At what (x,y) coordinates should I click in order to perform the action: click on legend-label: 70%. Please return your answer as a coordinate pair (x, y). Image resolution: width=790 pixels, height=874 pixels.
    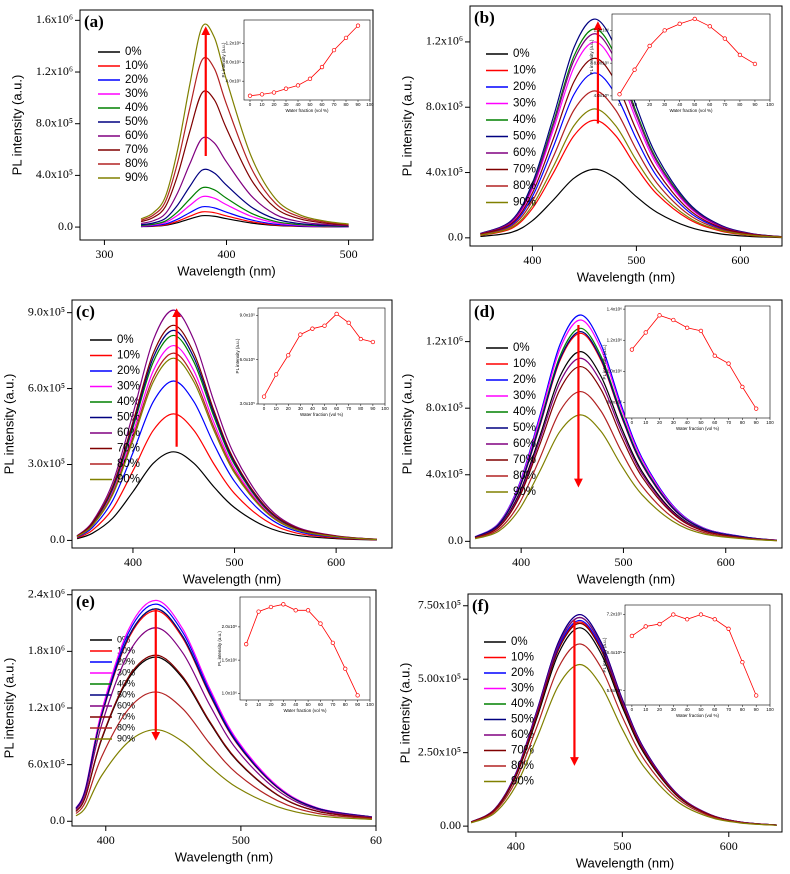
    Looking at the image, I should click on (524, 460).